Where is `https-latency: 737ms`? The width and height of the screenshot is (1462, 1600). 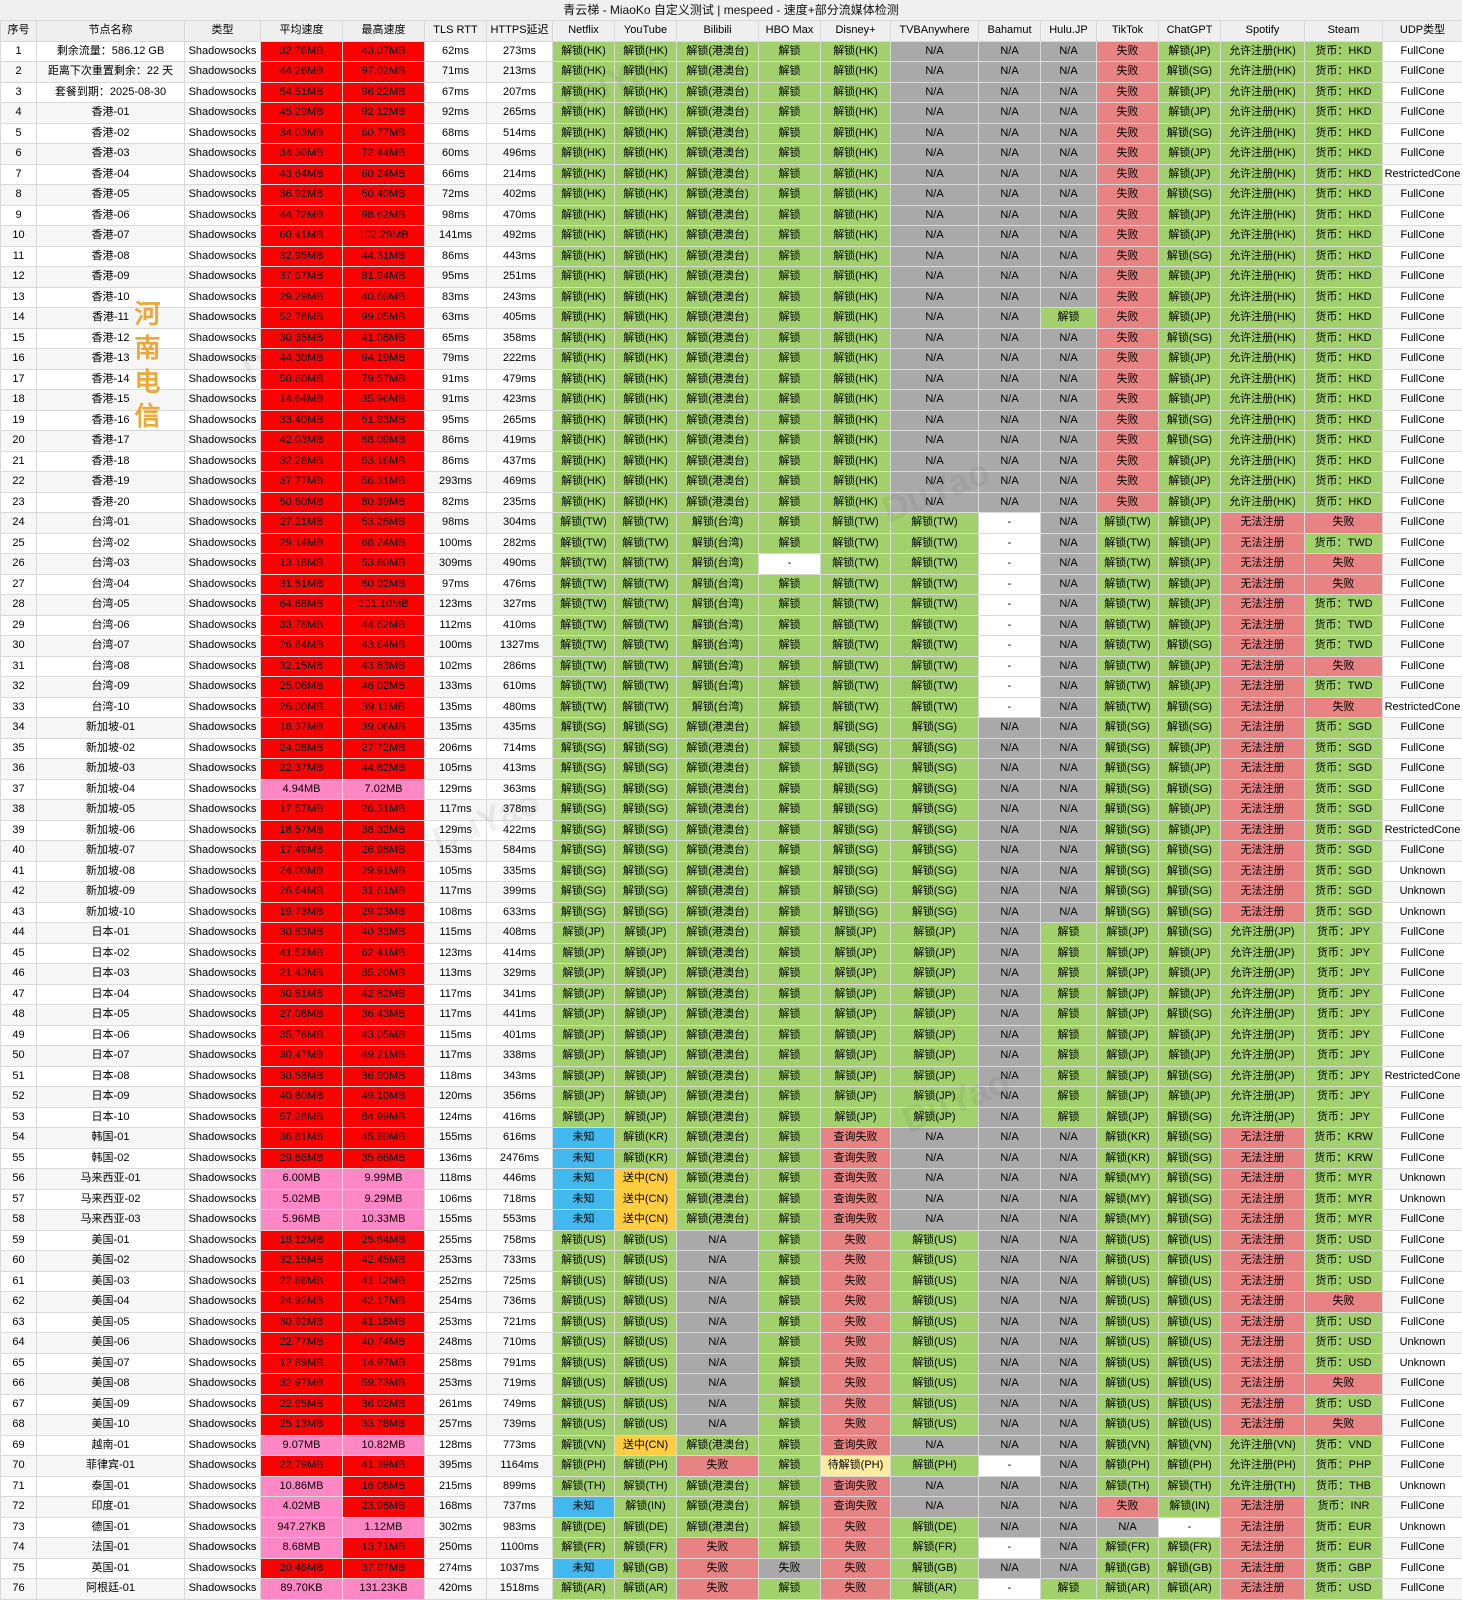 https-latency: 737ms is located at coordinates (519, 1507).